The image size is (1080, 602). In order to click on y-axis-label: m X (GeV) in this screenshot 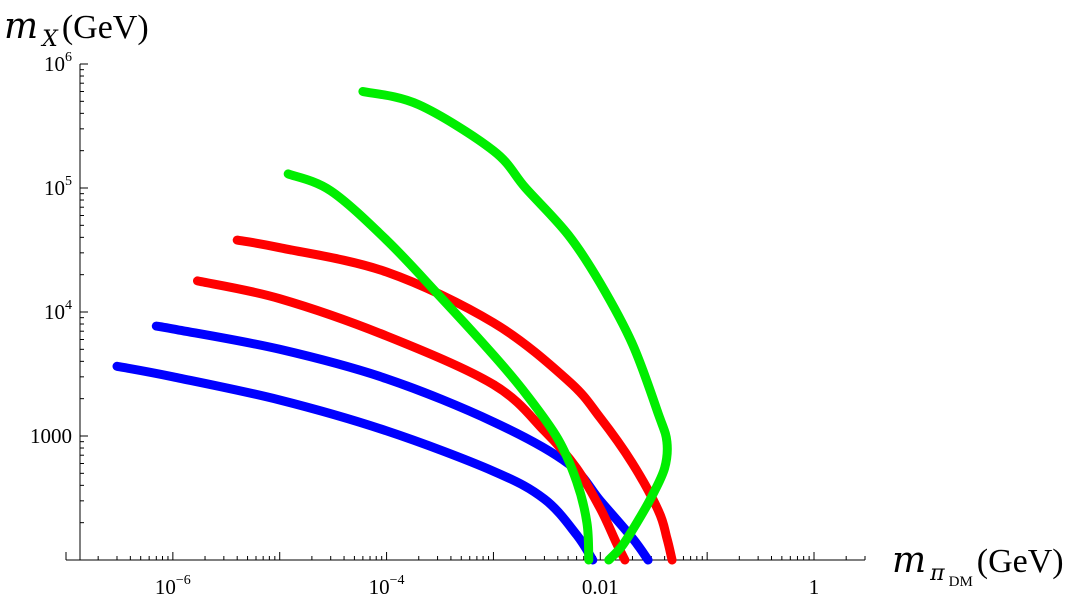, I will do `click(76, 29)`.